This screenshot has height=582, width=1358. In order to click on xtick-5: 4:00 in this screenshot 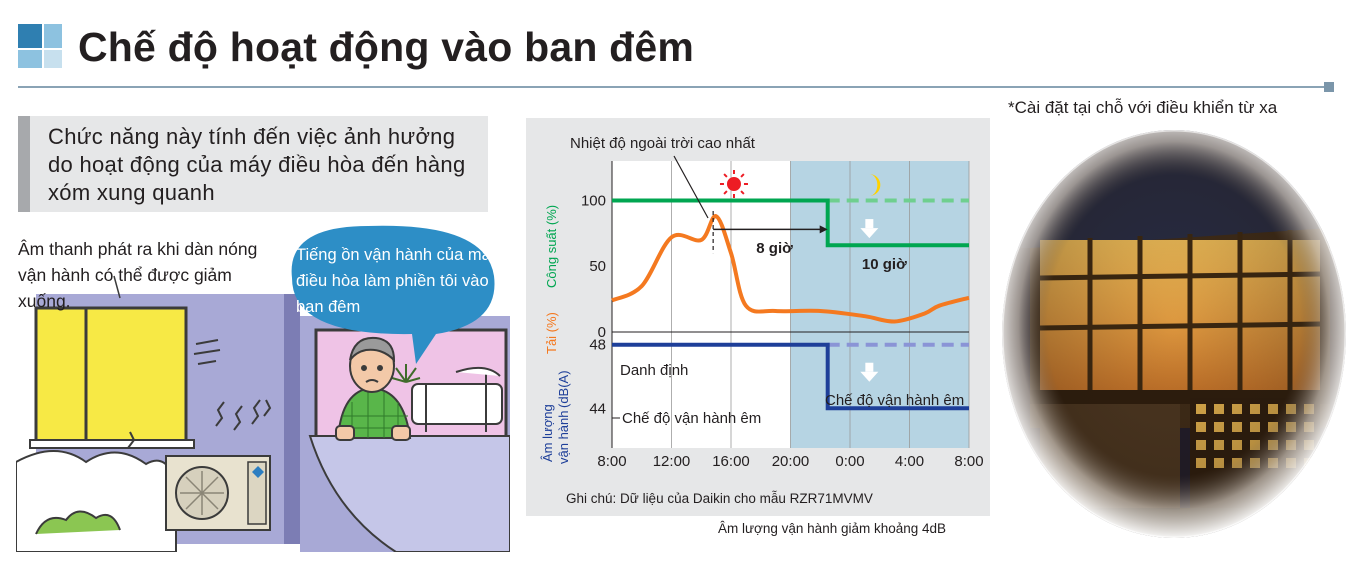, I will do `click(909, 461)`.